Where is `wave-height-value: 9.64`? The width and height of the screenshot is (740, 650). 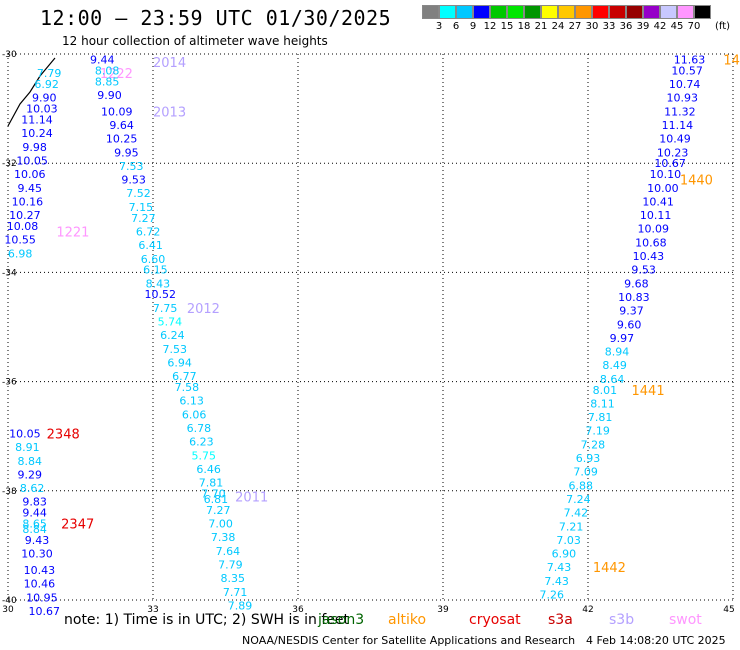
wave-height-value: 9.64 is located at coordinates (121, 125).